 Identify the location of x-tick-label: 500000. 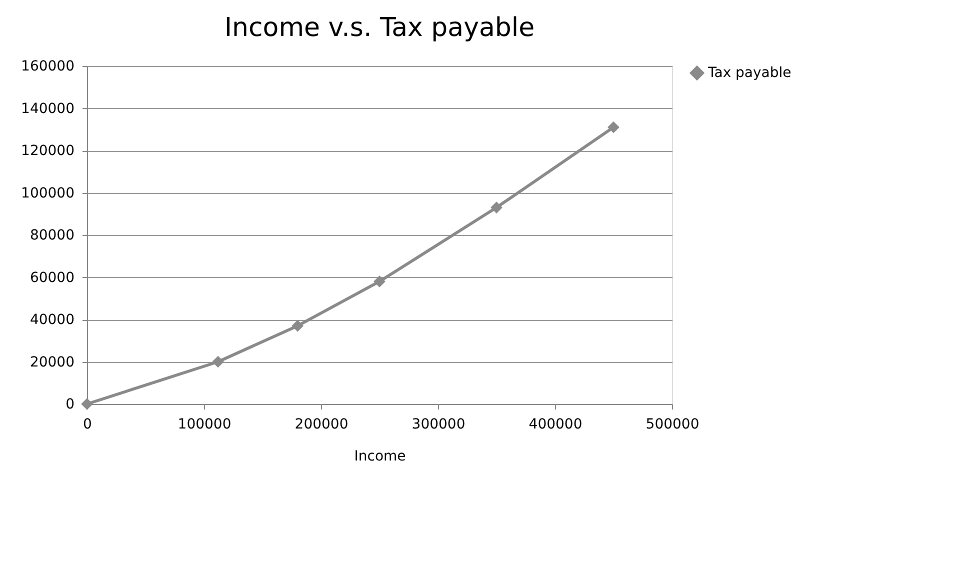
(673, 424).